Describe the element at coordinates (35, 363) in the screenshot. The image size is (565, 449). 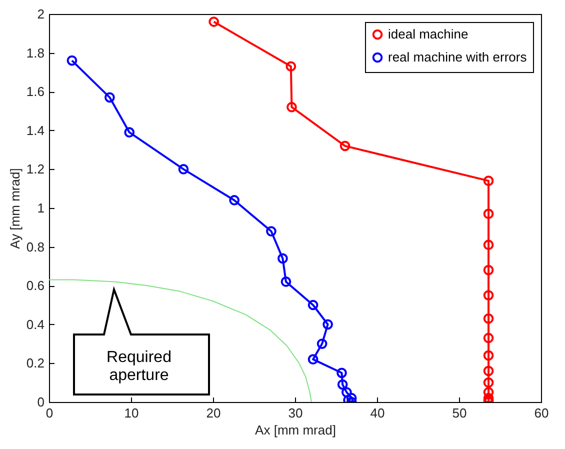
I see `y-tick-label: 0.2` at that location.